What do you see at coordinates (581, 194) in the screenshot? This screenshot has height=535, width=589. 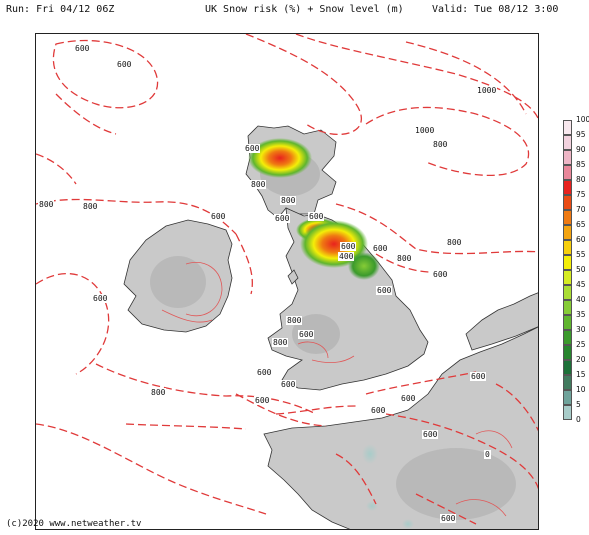 I see `legend-label: 75` at bounding box center [581, 194].